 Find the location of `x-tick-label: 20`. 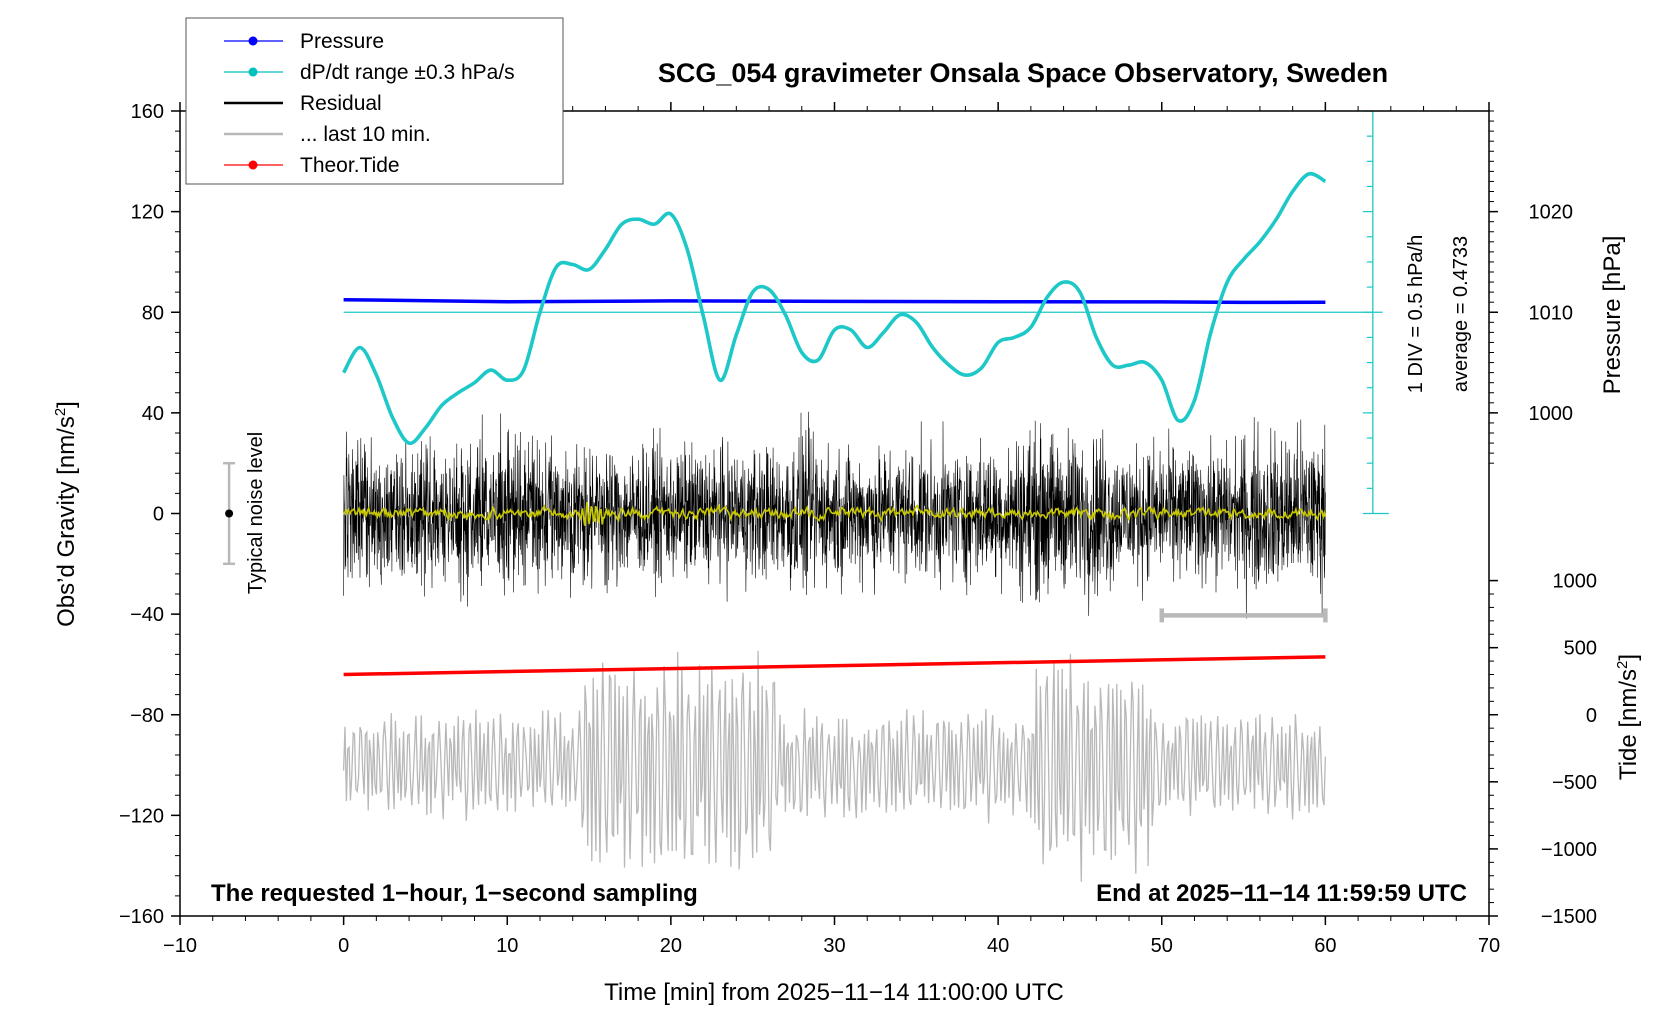

x-tick-label: 20 is located at coordinates (671, 946).